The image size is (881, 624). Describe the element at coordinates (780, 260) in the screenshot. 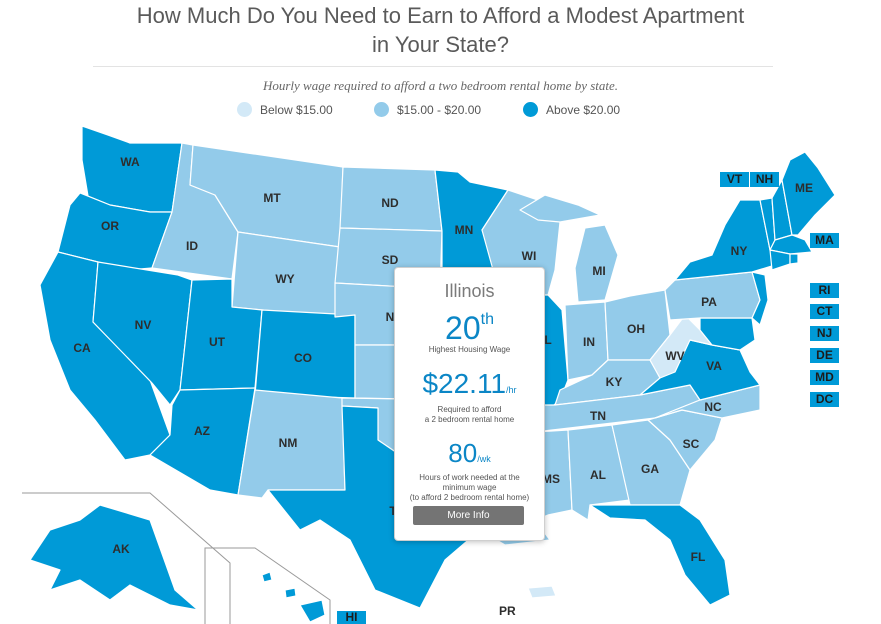

I see `state-ct` at that location.